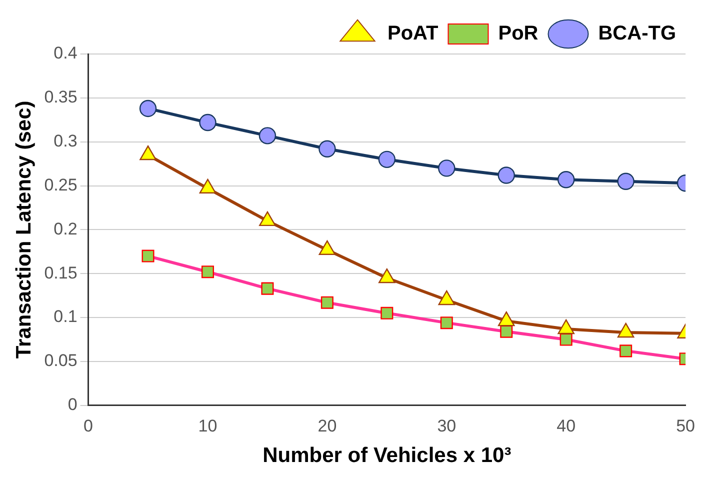 The width and height of the screenshot is (706, 481). What do you see at coordinates (387, 456) in the screenshot?
I see `x-axis-title: Number of Vehicles x 10³` at bounding box center [387, 456].